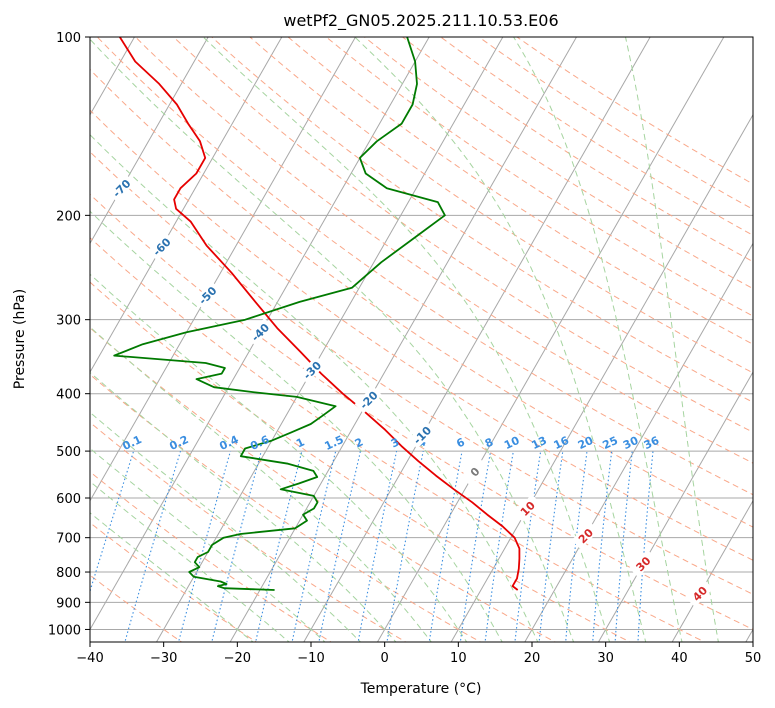 The width and height of the screenshot is (775, 708). I want to click on x-tick-label: 40, so click(679, 658).